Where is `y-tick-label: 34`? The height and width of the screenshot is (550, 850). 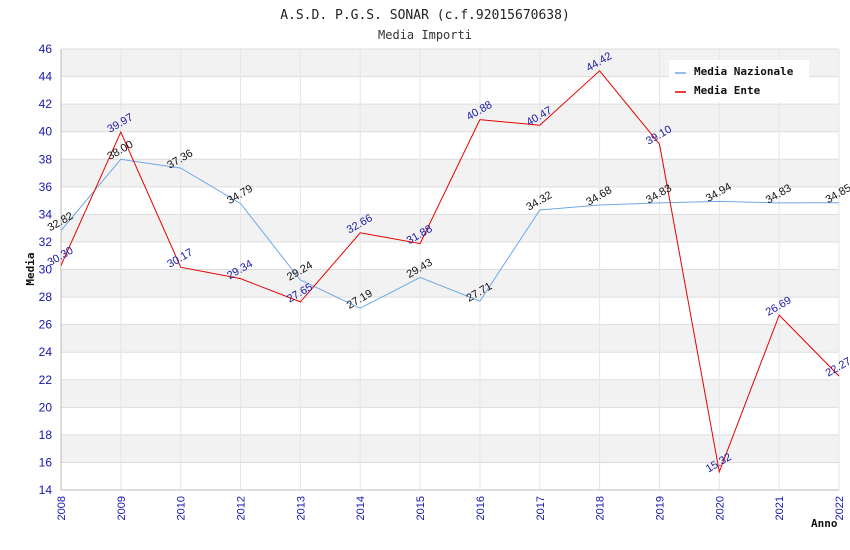
y-tick-label: 34 is located at coordinates (46, 214).